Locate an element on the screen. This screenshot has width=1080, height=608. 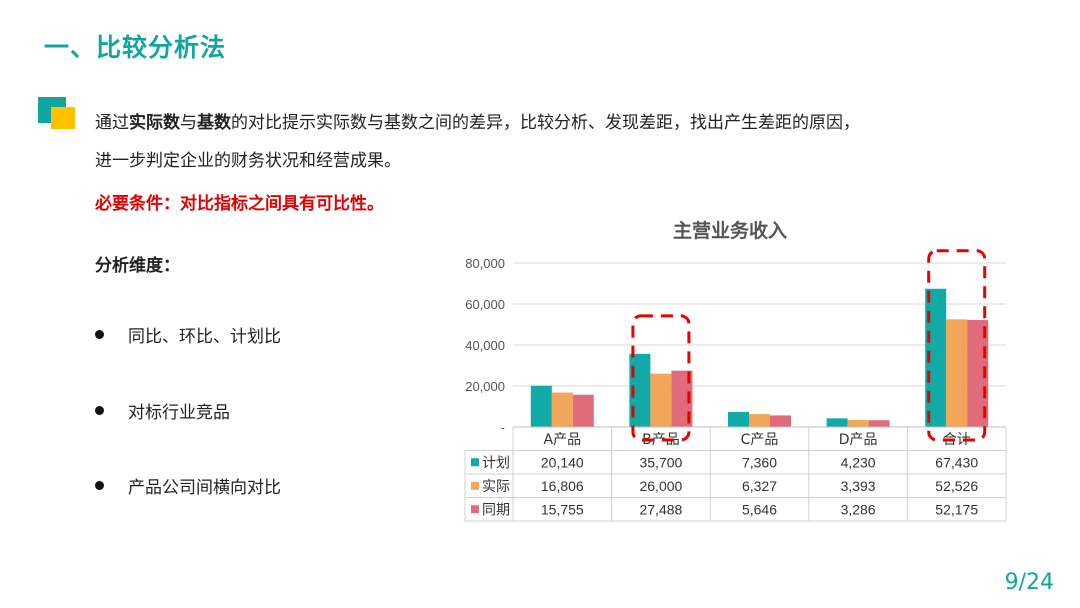
y-tick-label: 20,000 is located at coordinates (485, 386).